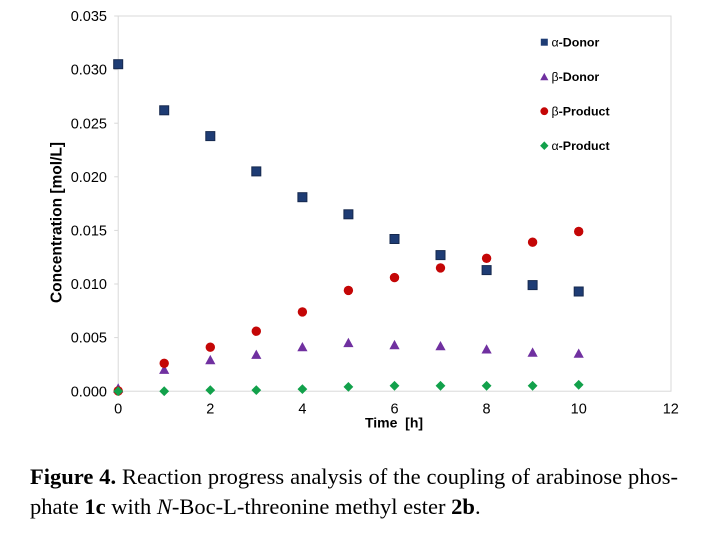 Image resolution: width=725 pixels, height=533 pixels. Describe the element at coordinates (89, 178) in the screenshot. I see `svg-text: 0.020` at that location.